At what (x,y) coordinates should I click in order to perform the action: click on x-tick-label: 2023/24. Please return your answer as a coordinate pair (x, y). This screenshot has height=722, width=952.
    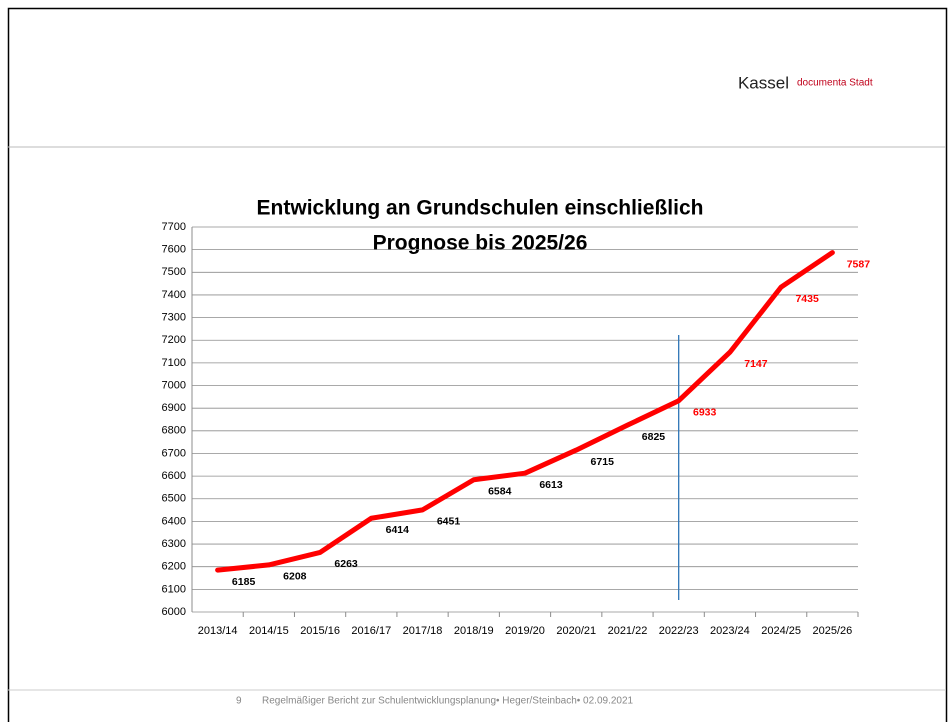
    Looking at the image, I should click on (730, 631).